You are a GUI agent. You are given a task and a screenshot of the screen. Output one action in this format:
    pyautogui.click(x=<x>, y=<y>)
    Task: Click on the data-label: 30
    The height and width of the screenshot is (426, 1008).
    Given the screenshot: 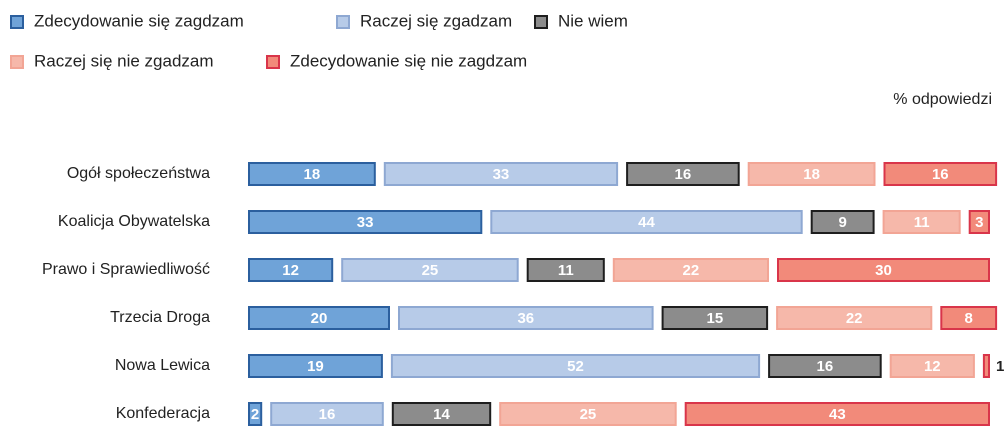 What is the action you would take?
    pyautogui.click(x=883, y=270)
    